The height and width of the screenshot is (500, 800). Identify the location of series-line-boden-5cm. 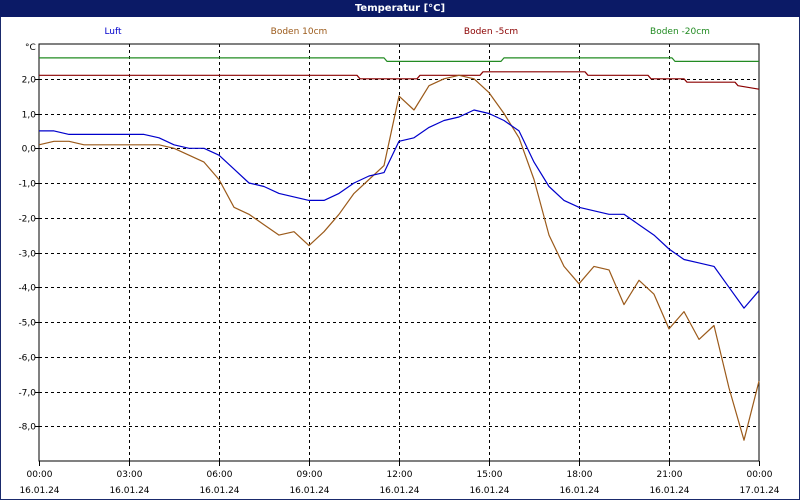
(399, 80).